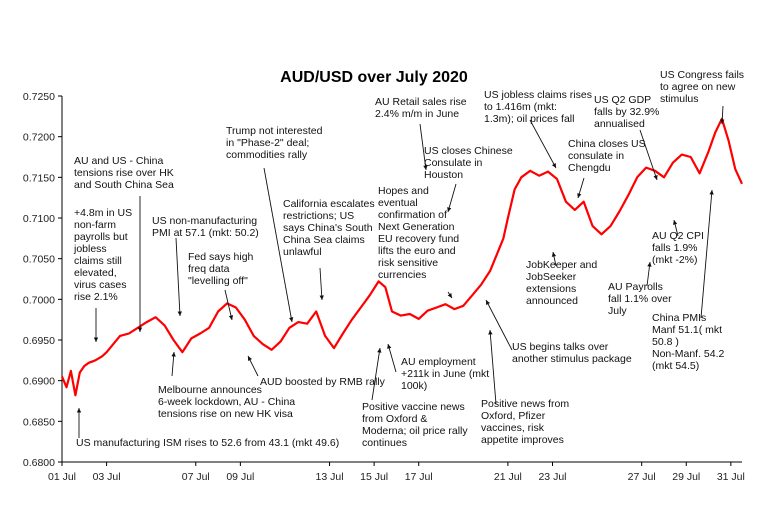 The width and height of the screenshot is (757, 530). What do you see at coordinates (468, 151) in the screenshot?
I see `annotation-line: US closes Chinese` at bounding box center [468, 151].